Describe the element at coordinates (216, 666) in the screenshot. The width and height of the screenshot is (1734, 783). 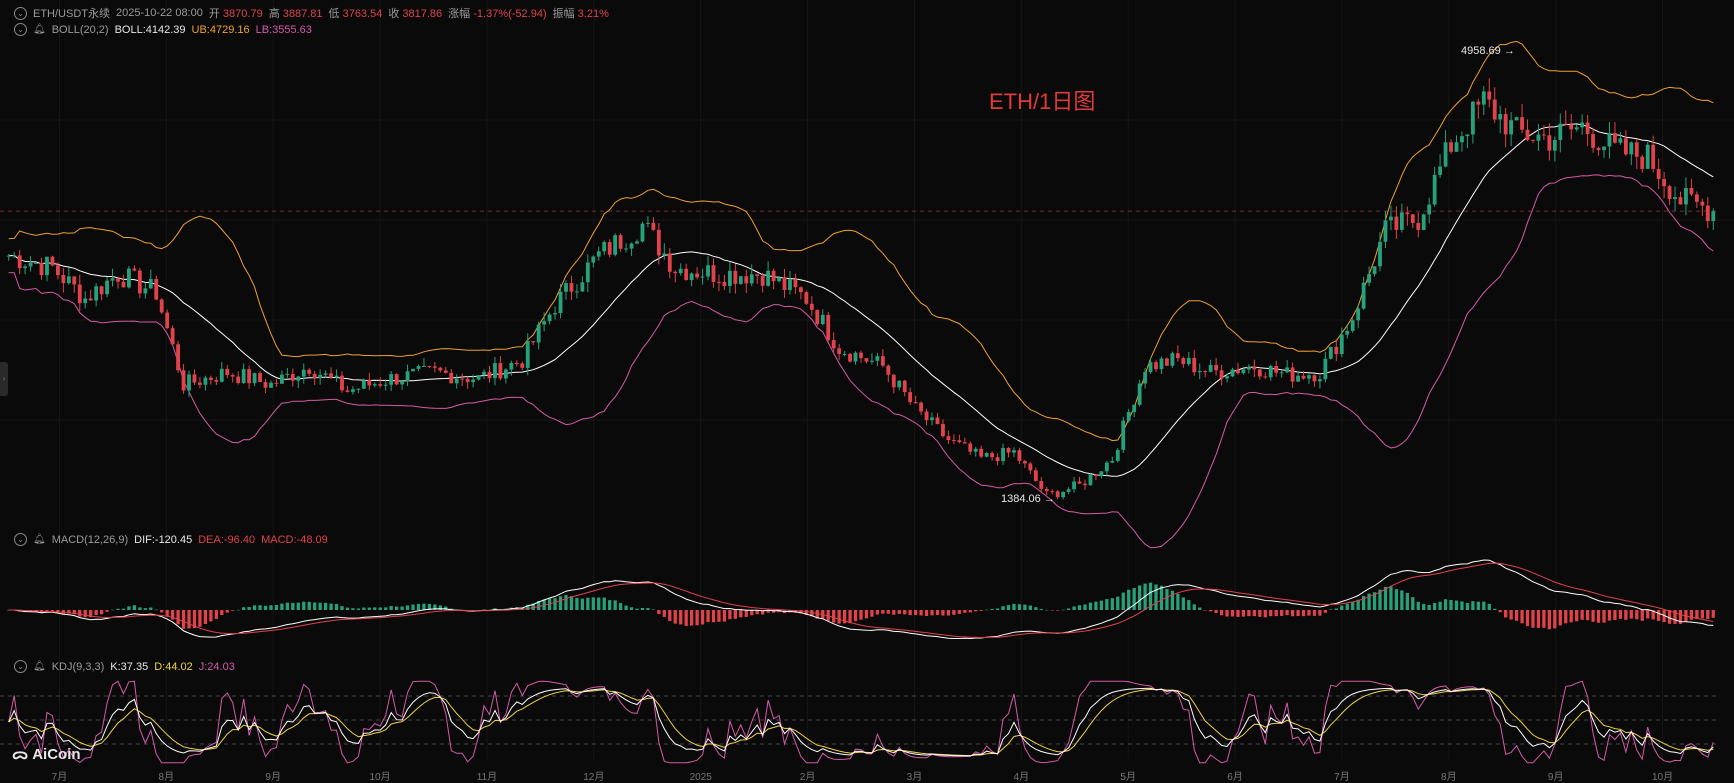
I see `kdj-j-value: J:24.03` at that location.